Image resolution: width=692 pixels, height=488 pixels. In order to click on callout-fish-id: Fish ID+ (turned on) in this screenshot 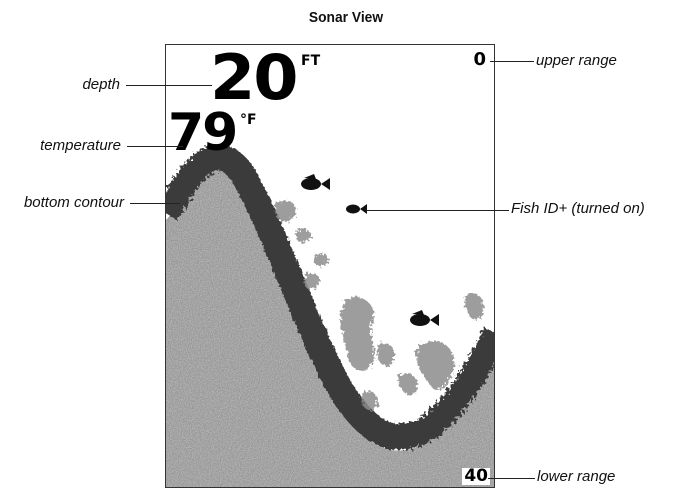, I will do `click(578, 208)`.